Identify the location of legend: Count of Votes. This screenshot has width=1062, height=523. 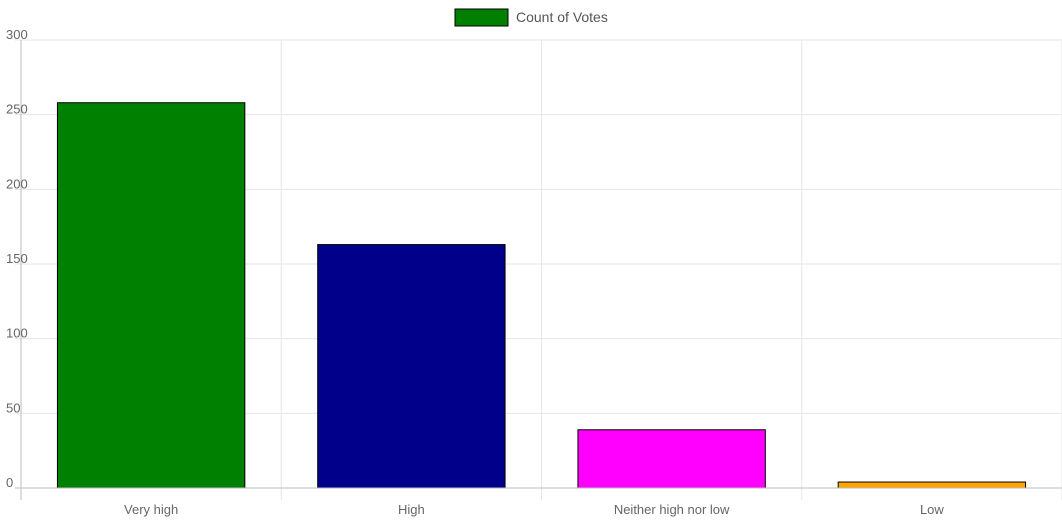
(531, 17).